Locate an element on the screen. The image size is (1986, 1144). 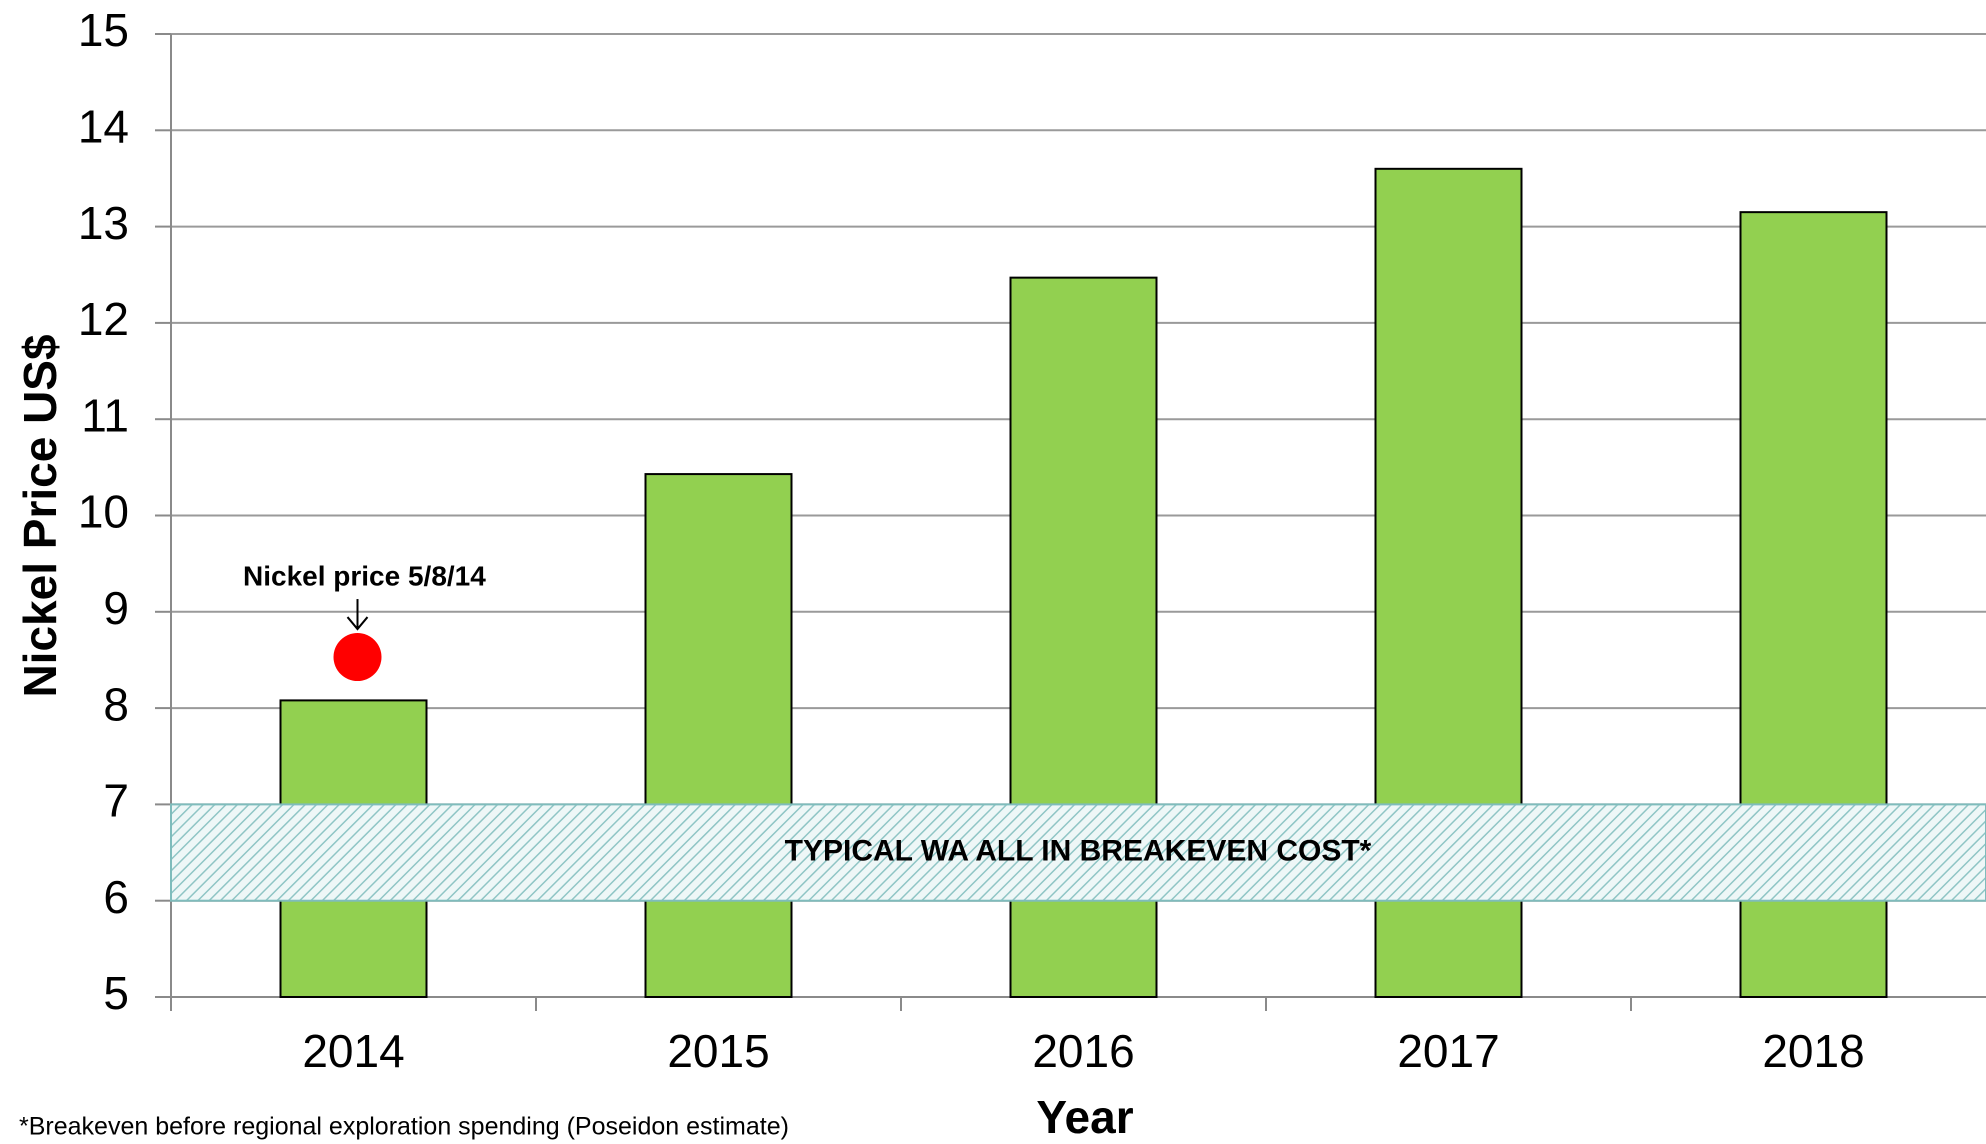
annotation-label: Nickel price 5/8/14 is located at coordinates (364, 575).